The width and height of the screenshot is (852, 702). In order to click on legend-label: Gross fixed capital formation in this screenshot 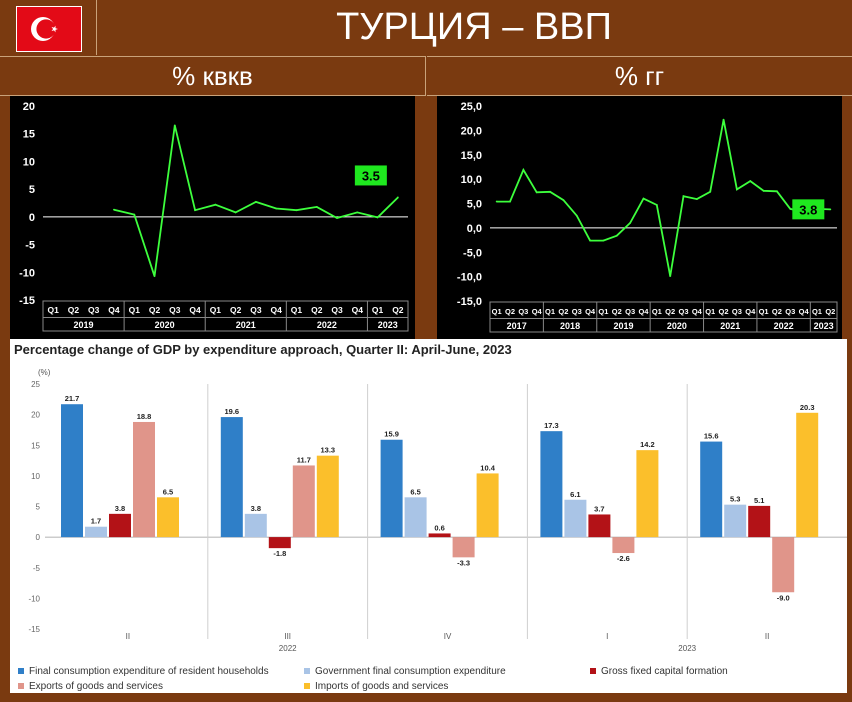, I will do `click(664, 671)`.